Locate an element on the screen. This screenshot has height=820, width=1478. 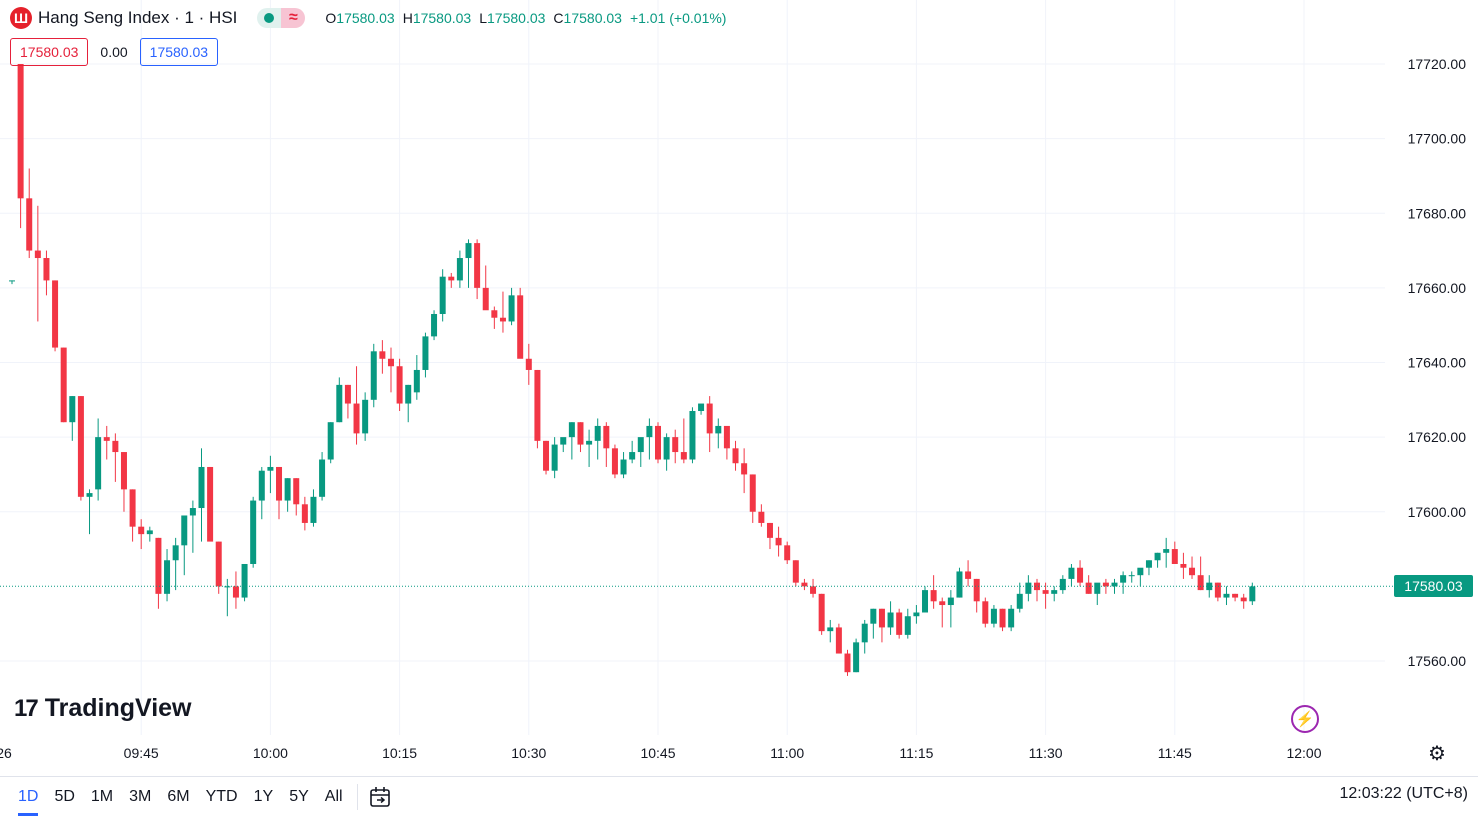
close-value: 17580.03 is located at coordinates (592, 18).